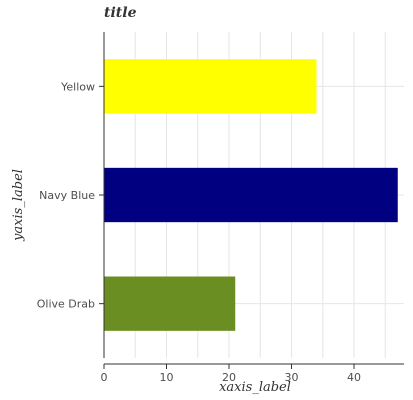 Image resolution: width=413 pixels, height=400 pixels. I want to click on x-tick-label: 10, so click(167, 377).